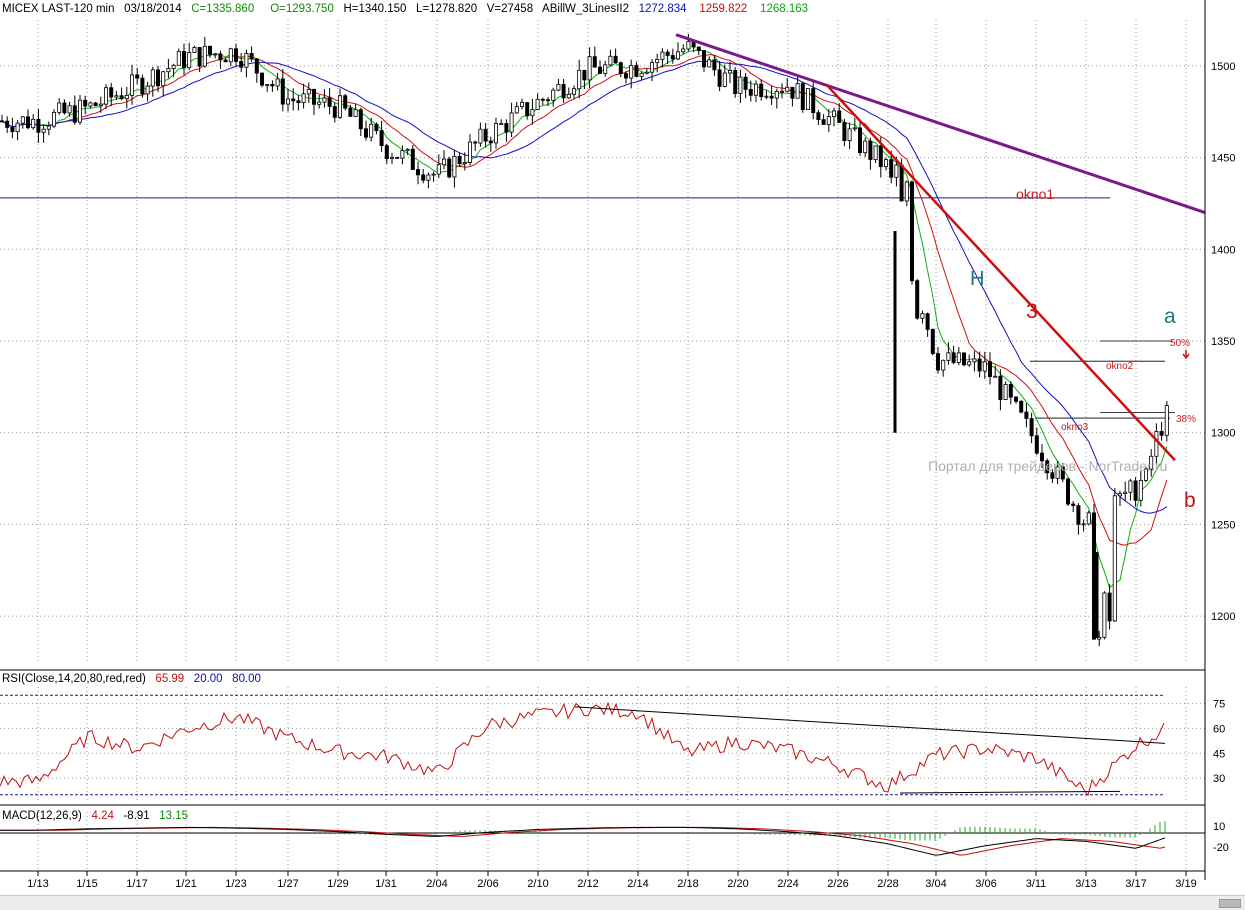 The height and width of the screenshot is (910, 1245). Describe the element at coordinates (1219, 754) in the screenshot. I see `rsi-tick-label: 45` at that location.